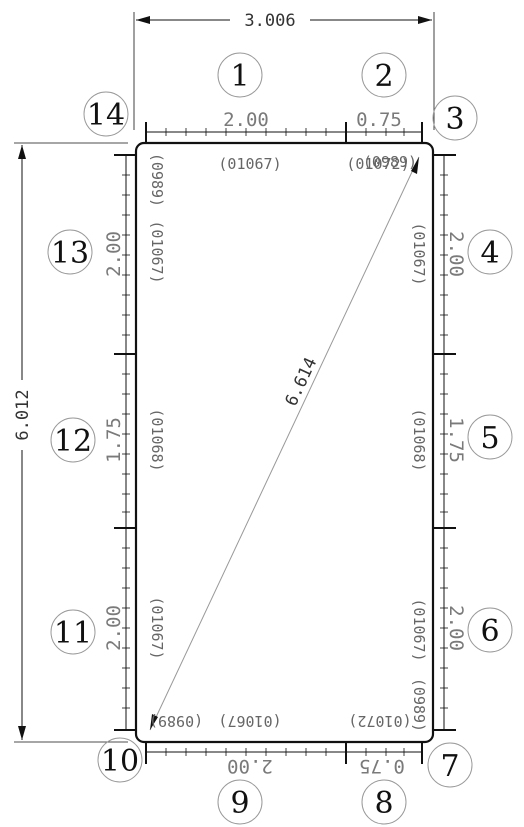  What do you see at coordinates (249, 721) in the screenshot?
I see `code-bottom-long: (01067)` at bounding box center [249, 721].